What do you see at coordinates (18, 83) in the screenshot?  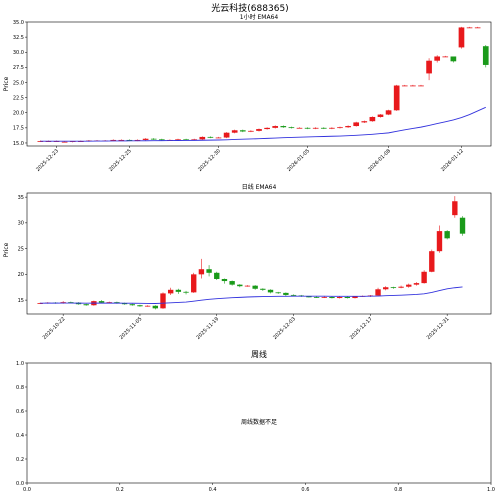 I see `hourly-ytick-label: 25.0` at bounding box center [18, 83].